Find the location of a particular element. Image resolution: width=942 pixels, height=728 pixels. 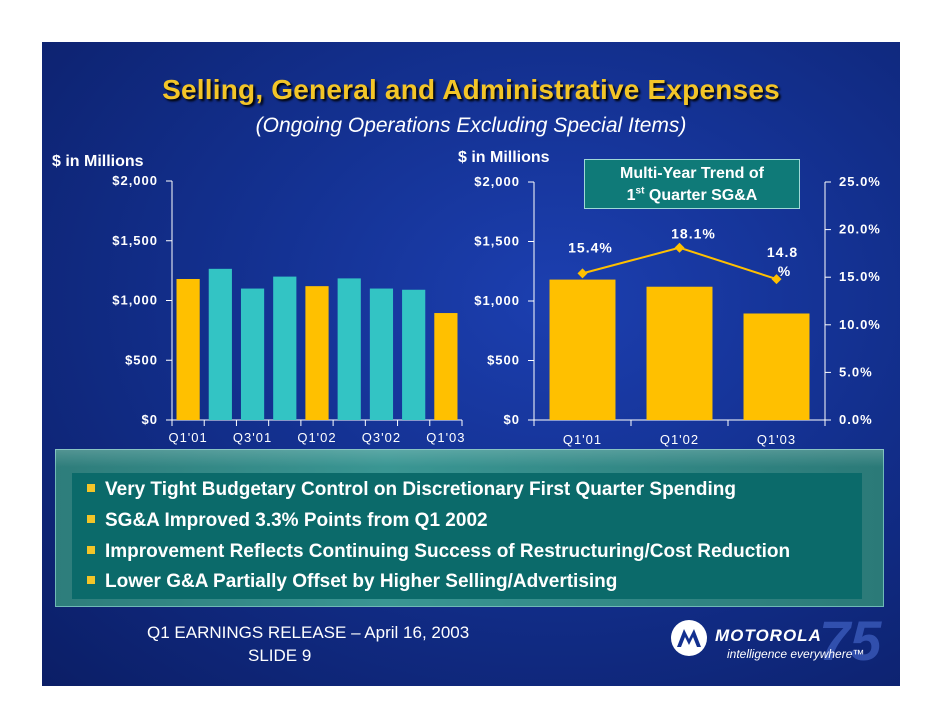

chart2-x-tick-label: Q1'03 is located at coordinates (776, 439).